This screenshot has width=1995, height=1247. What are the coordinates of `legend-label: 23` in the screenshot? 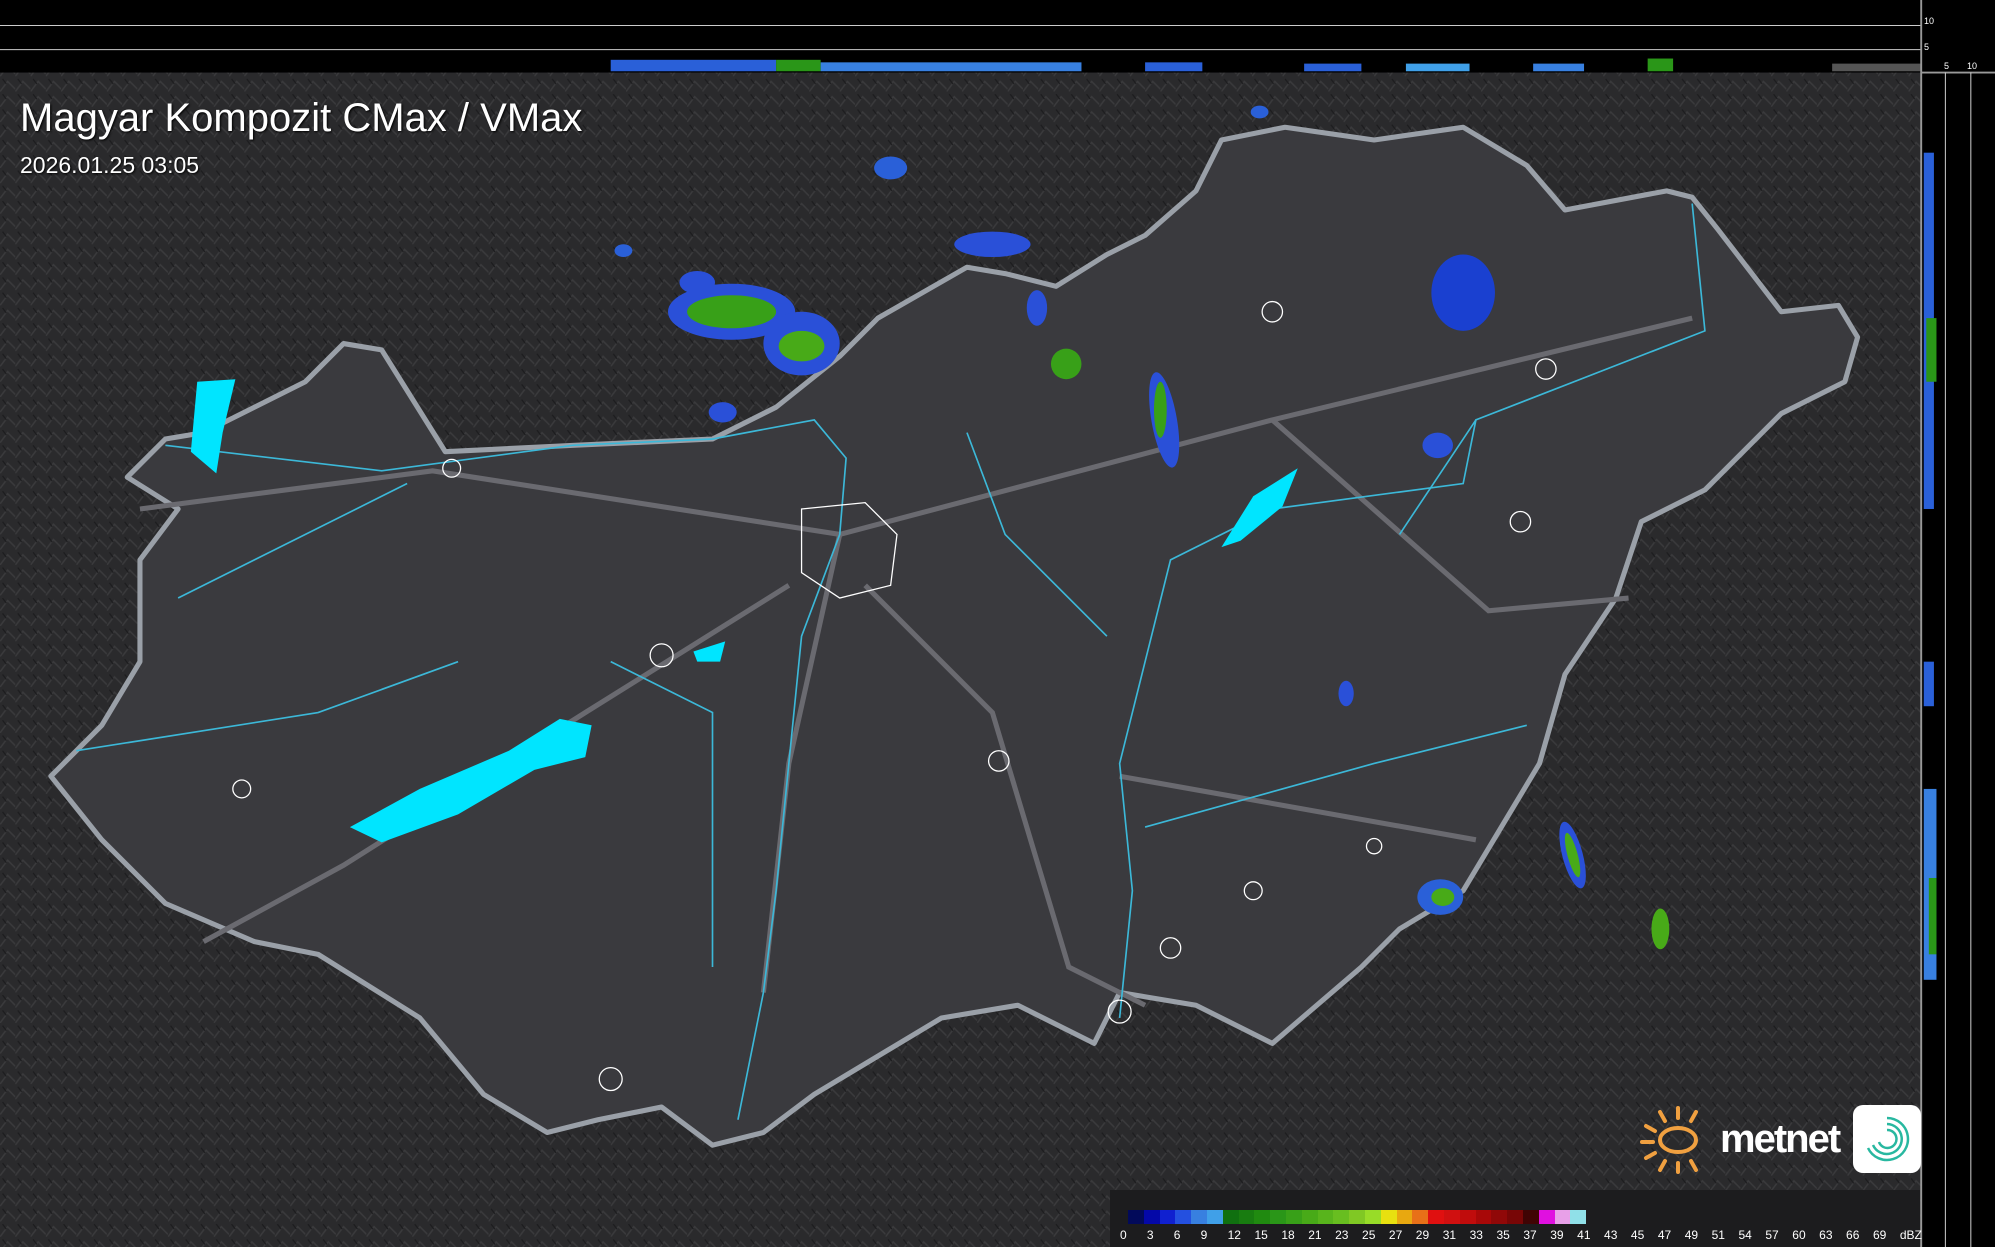 It's located at (1342, 1235).